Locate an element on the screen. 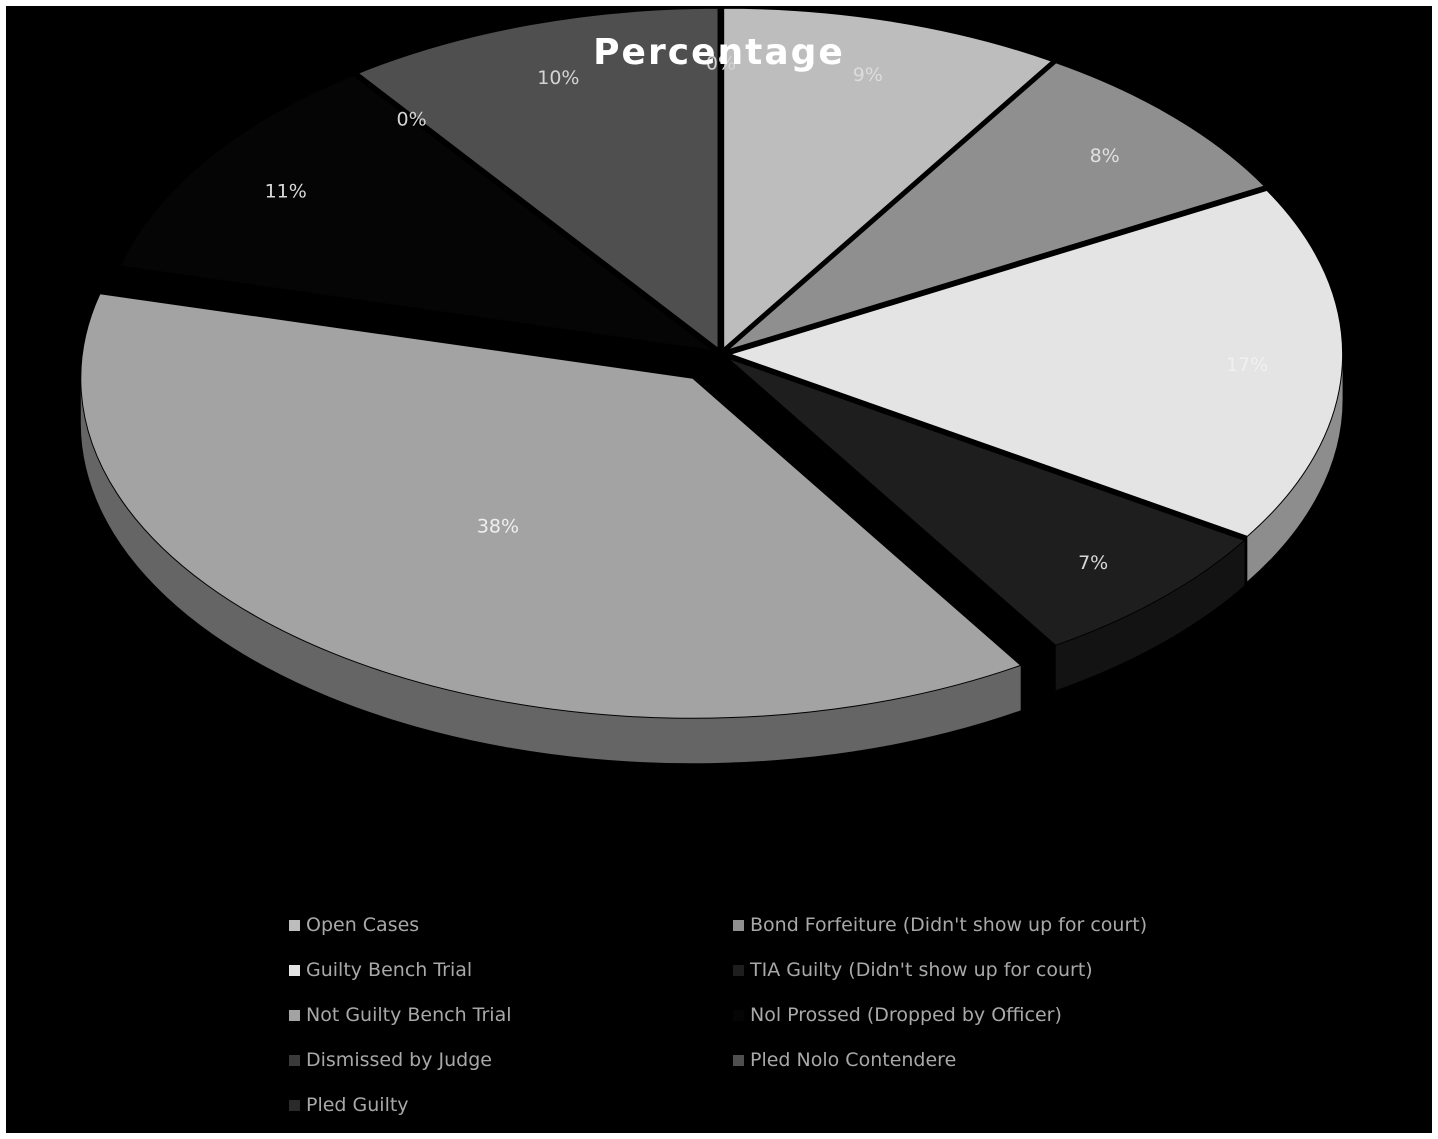 This screenshot has height=1139, width=1438. data-label-not-guilty-bench-trial: 38% is located at coordinates (498, 527).